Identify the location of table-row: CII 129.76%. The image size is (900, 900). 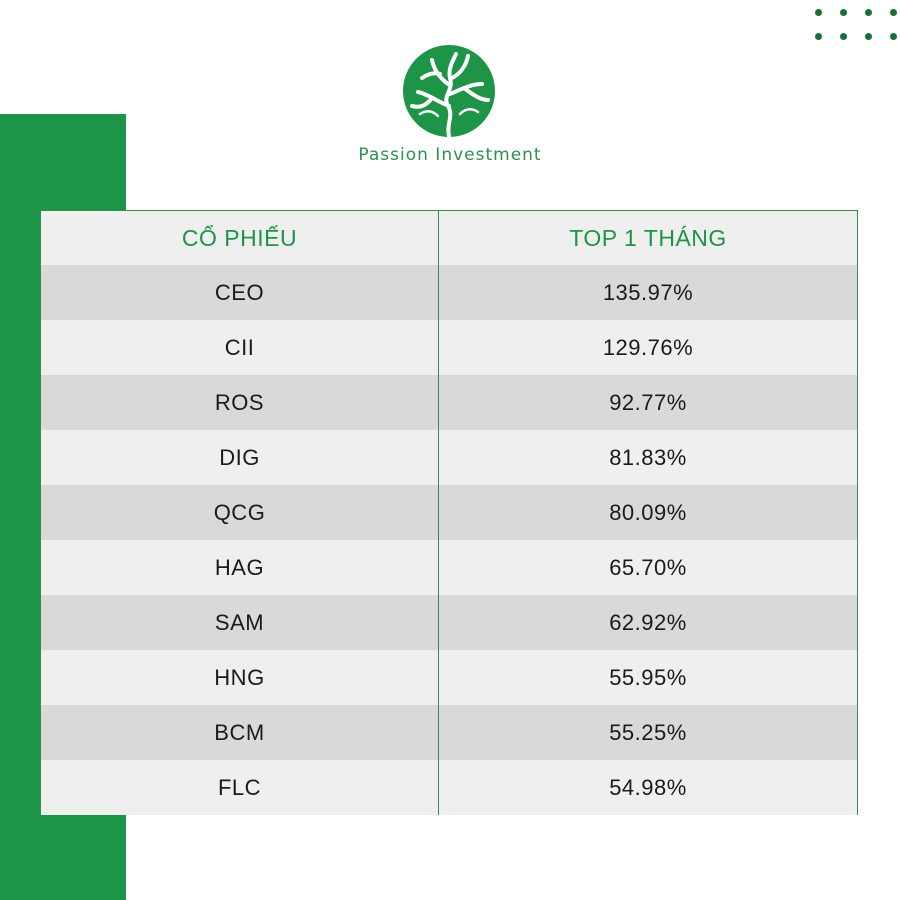
(449, 347).